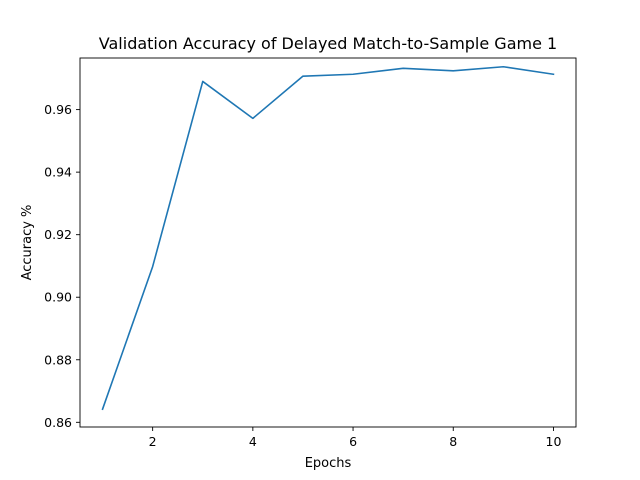  What do you see at coordinates (58, 109) in the screenshot?
I see `y-tick-label: 0.96` at bounding box center [58, 109].